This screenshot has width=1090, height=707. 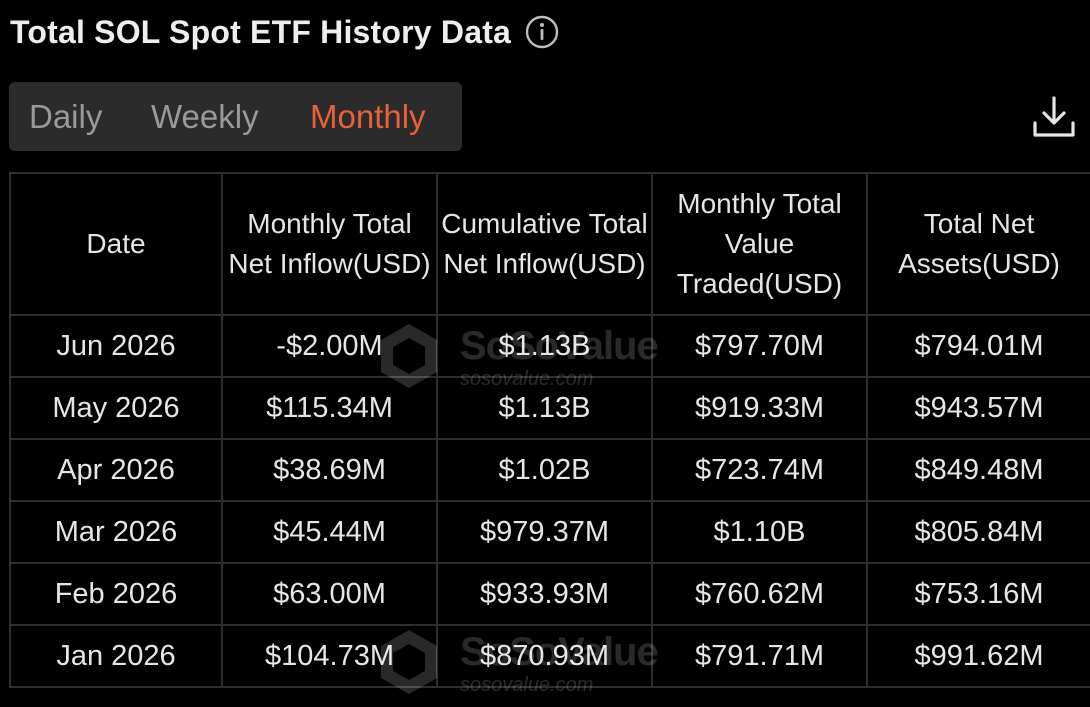 I want to click on cell-date: Apr 2026, so click(x=116, y=470).